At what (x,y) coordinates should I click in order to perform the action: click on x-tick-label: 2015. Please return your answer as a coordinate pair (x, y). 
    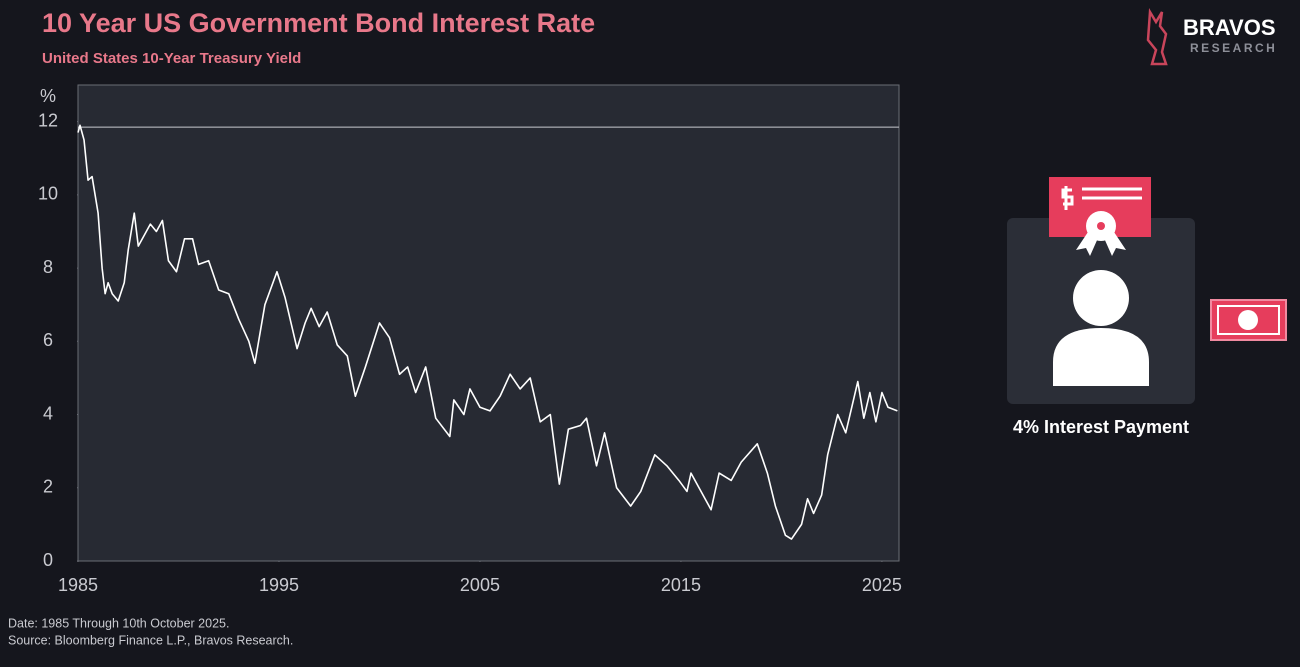
    Looking at the image, I should click on (681, 585).